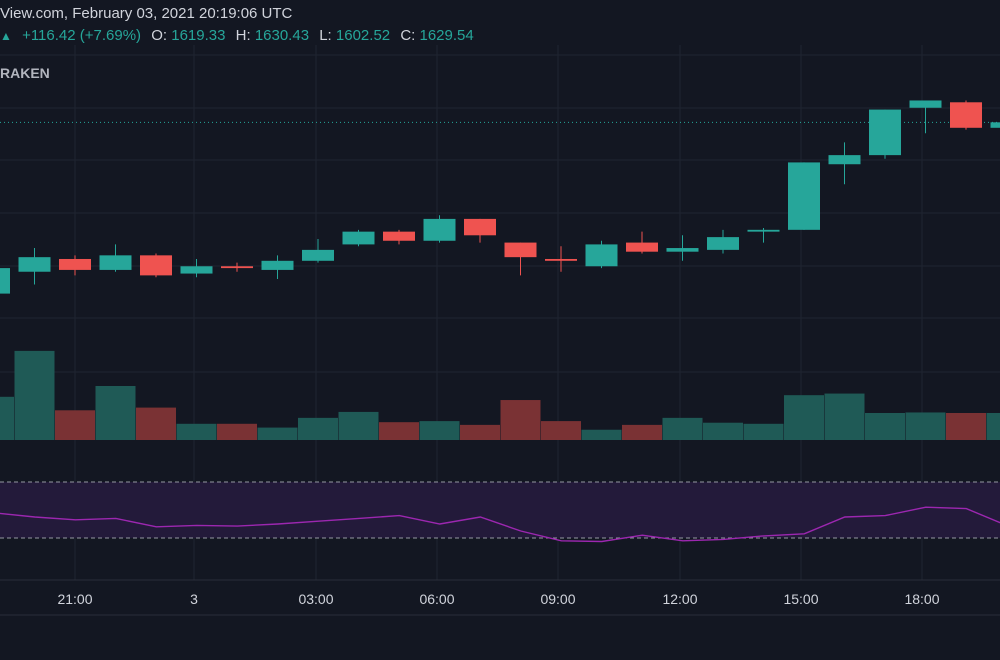  What do you see at coordinates (198, 35) in the screenshot?
I see `open-value: 1619.33` at bounding box center [198, 35].